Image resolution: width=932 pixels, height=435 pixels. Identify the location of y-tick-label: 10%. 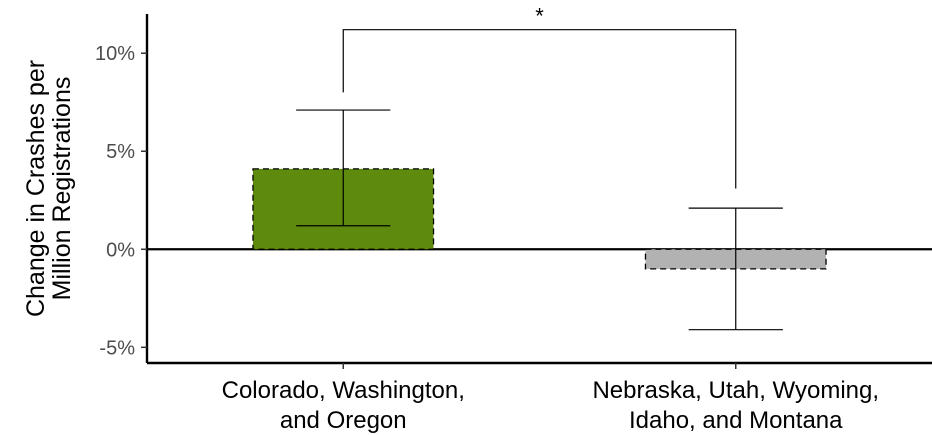
(115, 54).